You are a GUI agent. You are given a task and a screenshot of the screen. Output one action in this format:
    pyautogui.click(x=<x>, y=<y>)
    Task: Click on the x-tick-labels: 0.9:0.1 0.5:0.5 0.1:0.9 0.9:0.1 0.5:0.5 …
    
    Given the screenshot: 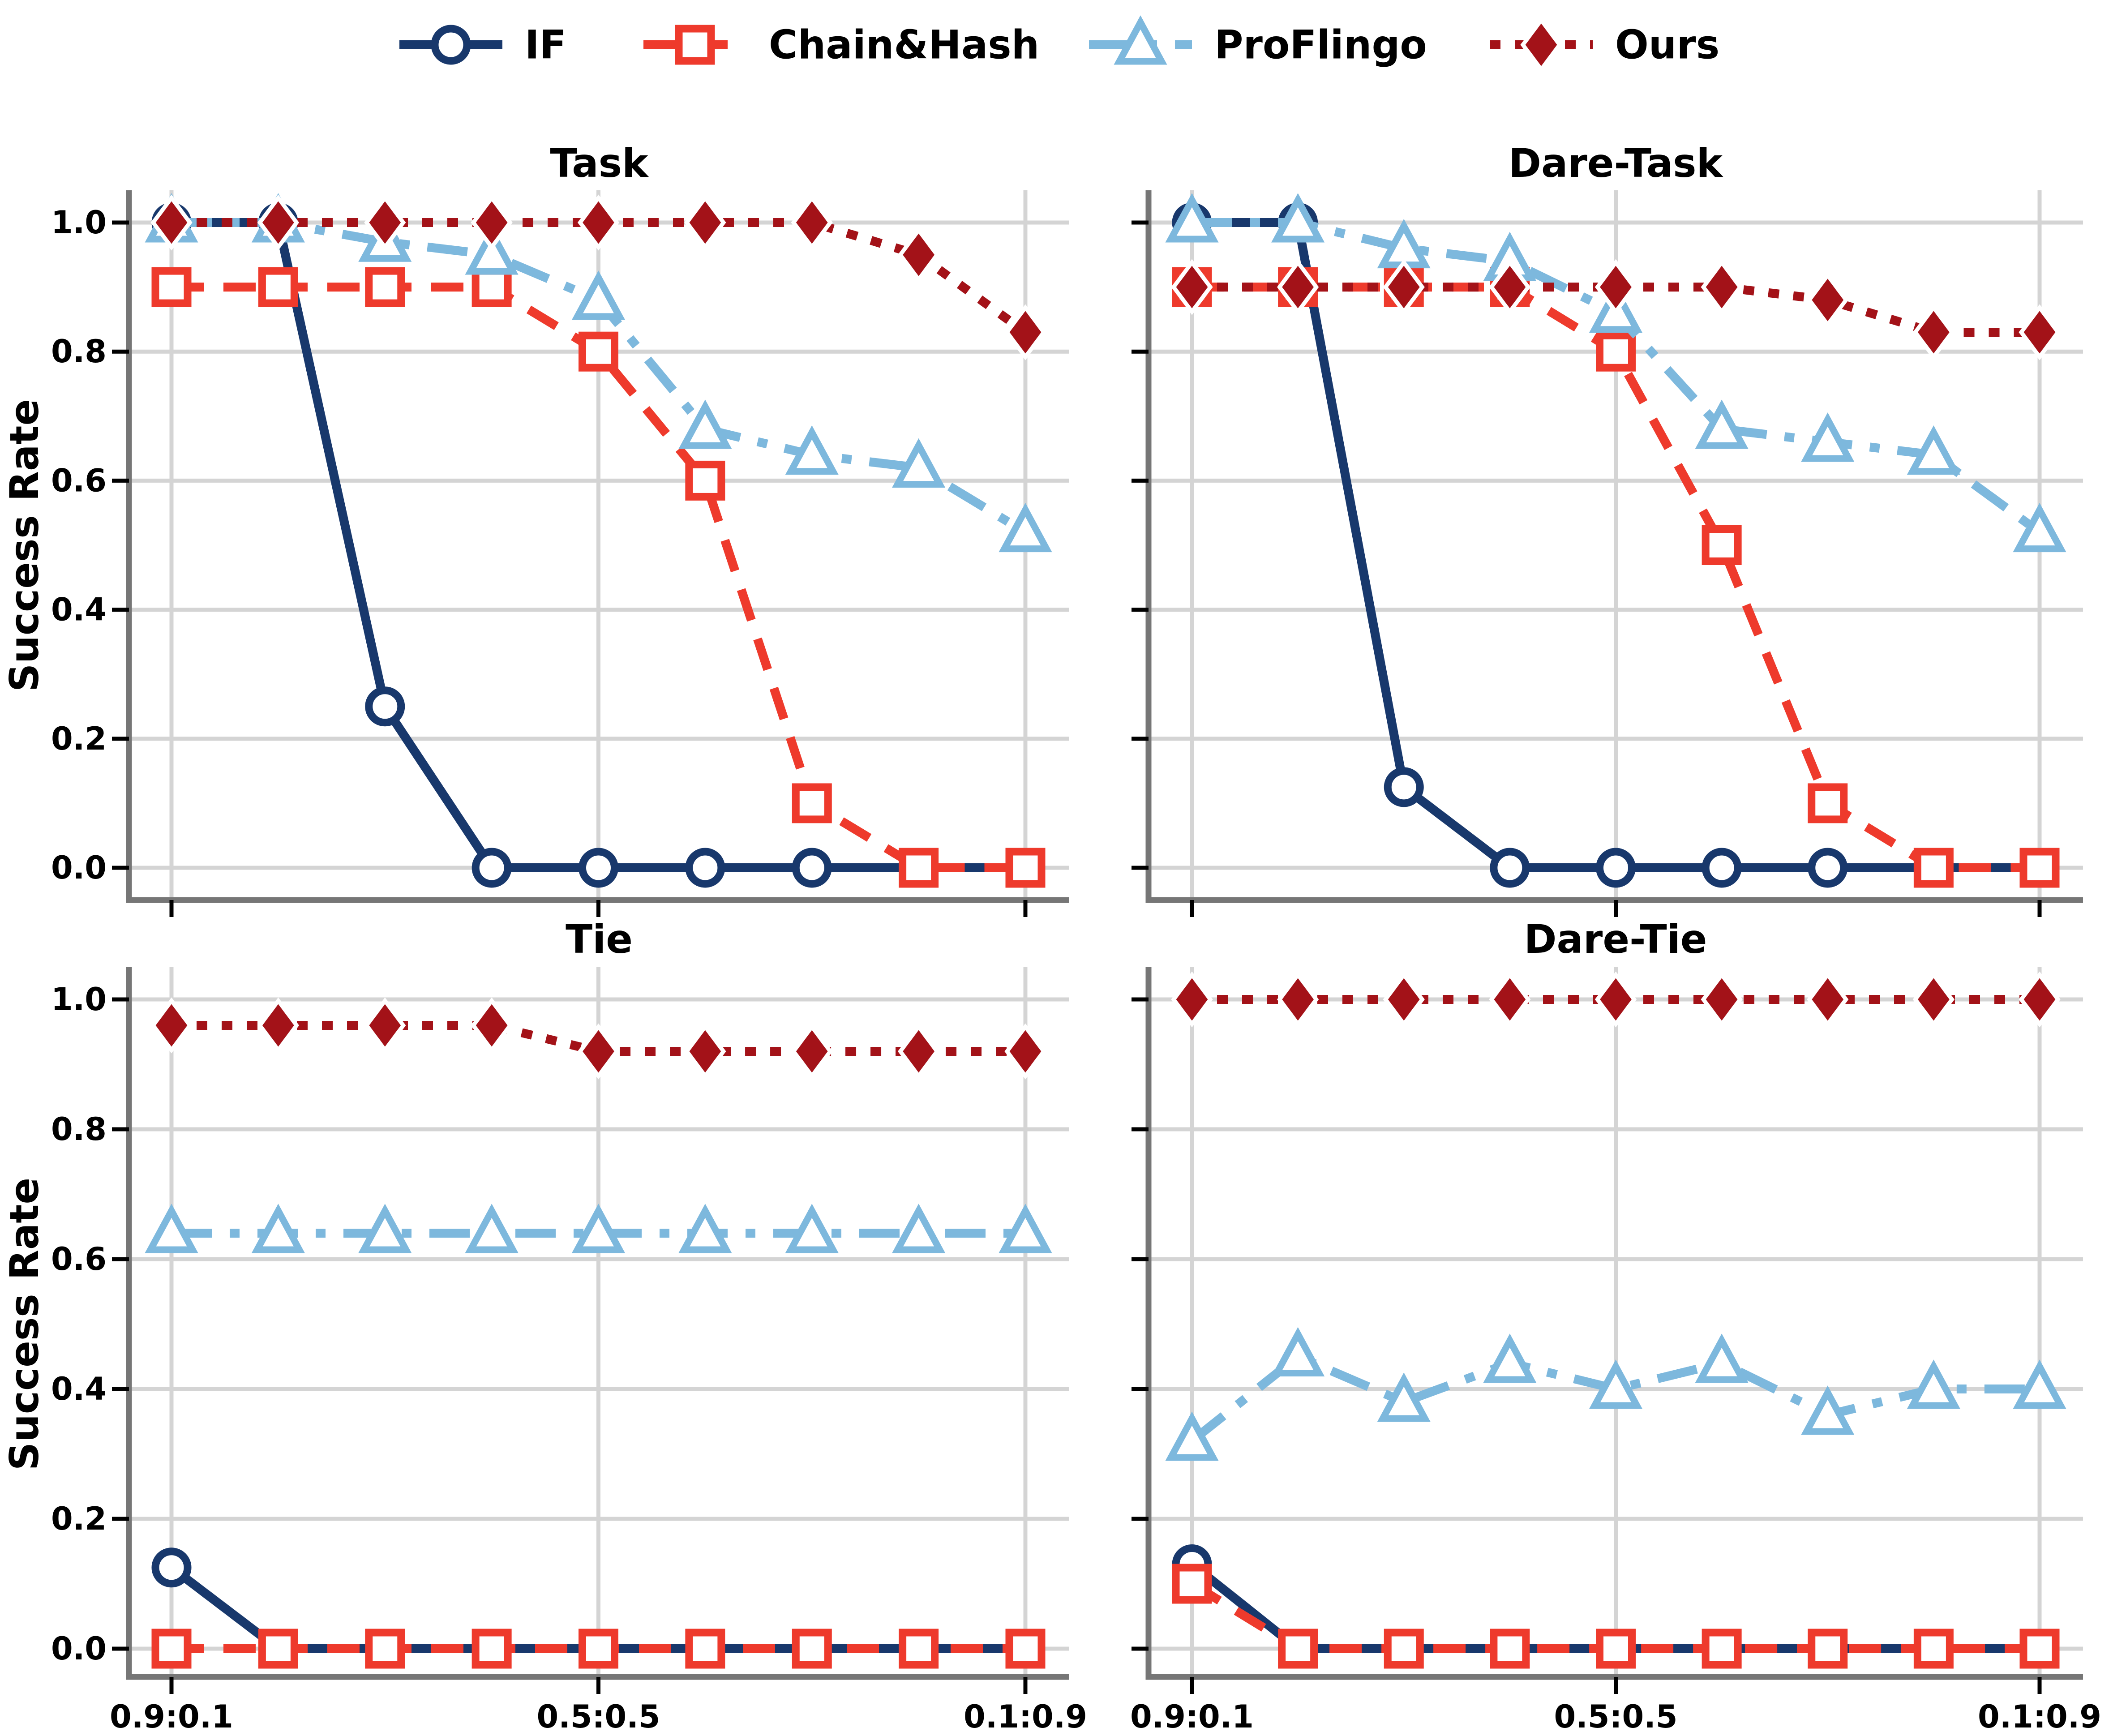 What is the action you would take?
    pyautogui.click(x=1105, y=1716)
    